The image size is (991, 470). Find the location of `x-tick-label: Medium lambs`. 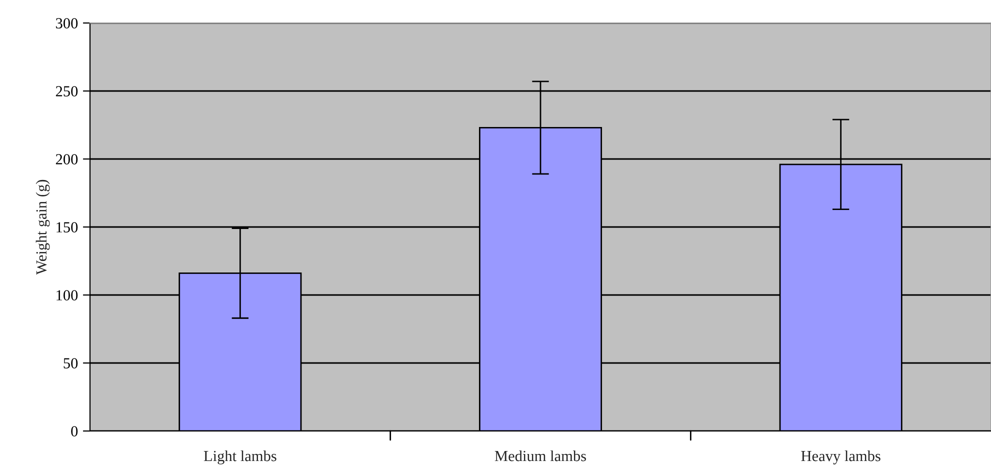

x-tick-label: Medium lambs is located at coordinates (540, 456).